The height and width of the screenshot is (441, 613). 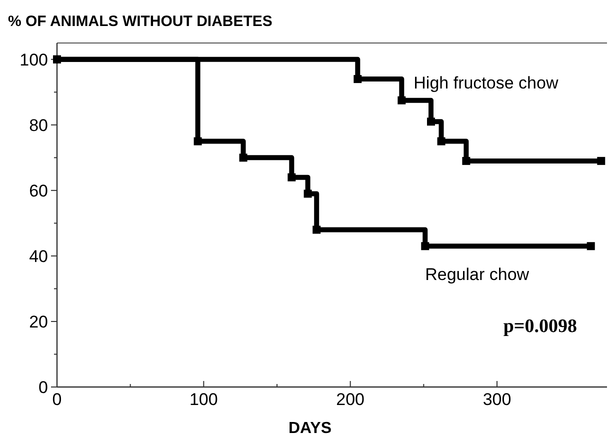 What do you see at coordinates (57, 399) in the screenshot?
I see `x-tick-label: 0` at bounding box center [57, 399].